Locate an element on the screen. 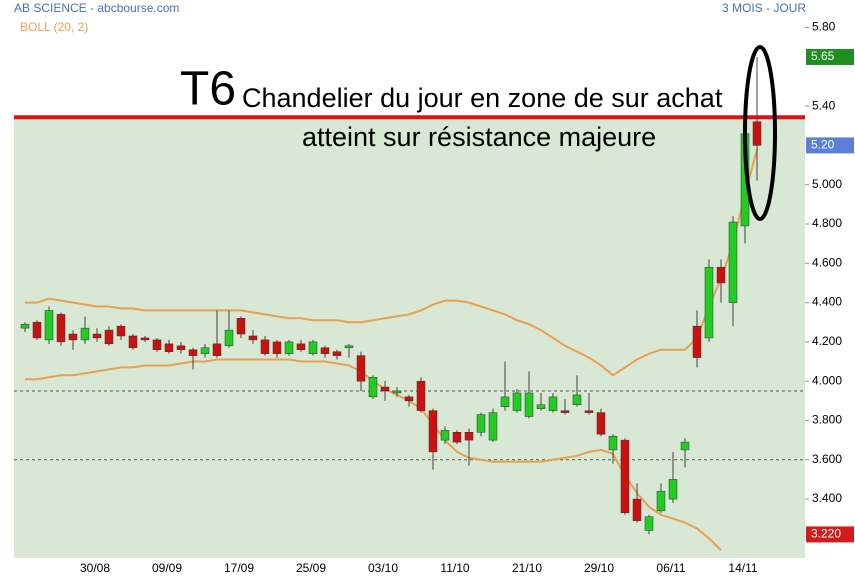 The height and width of the screenshot is (580, 855). y-tick-label: 4.200 is located at coordinates (827, 341).